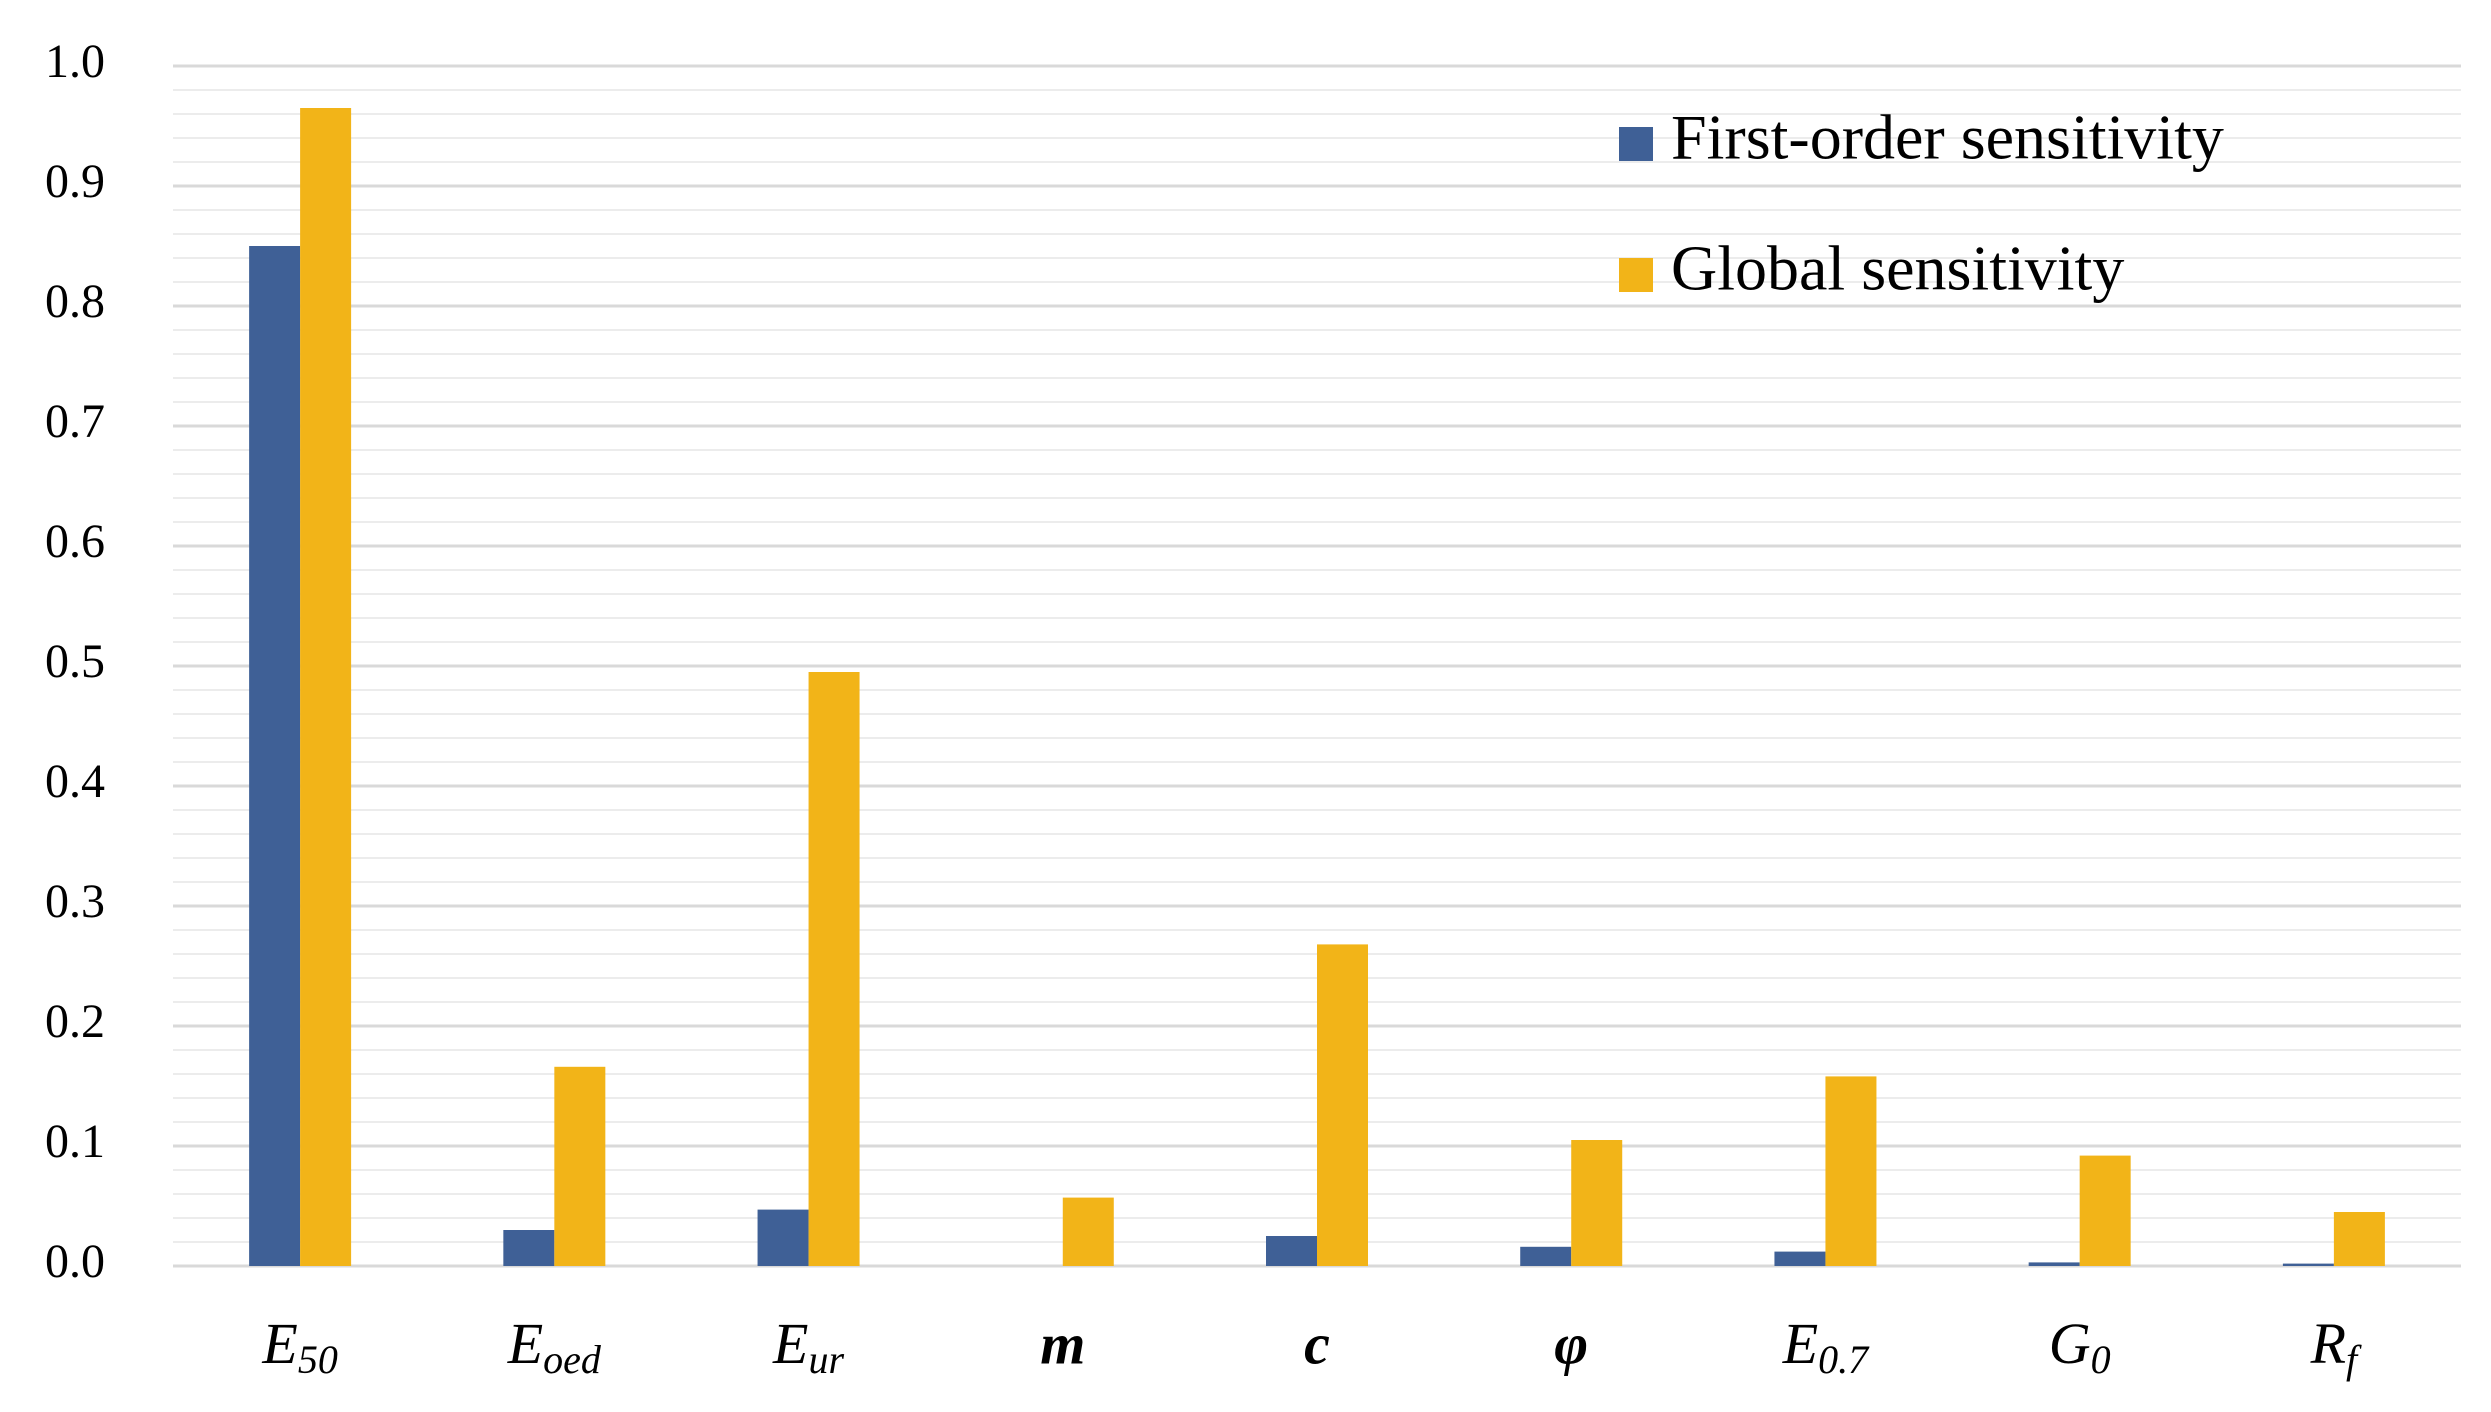 Image resolution: width=2491 pixels, height=1412 pixels. I want to click on y-tick-label: 0.8, so click(75, 301).